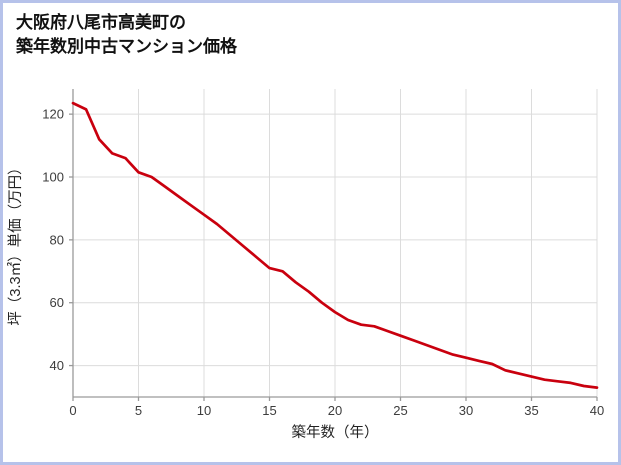 This screenshot has height=465, width=621. What do you see at coordinates (531, 410) in the screenshot?
I see `x-tick-label: 35` at bounding box center [531, 410].